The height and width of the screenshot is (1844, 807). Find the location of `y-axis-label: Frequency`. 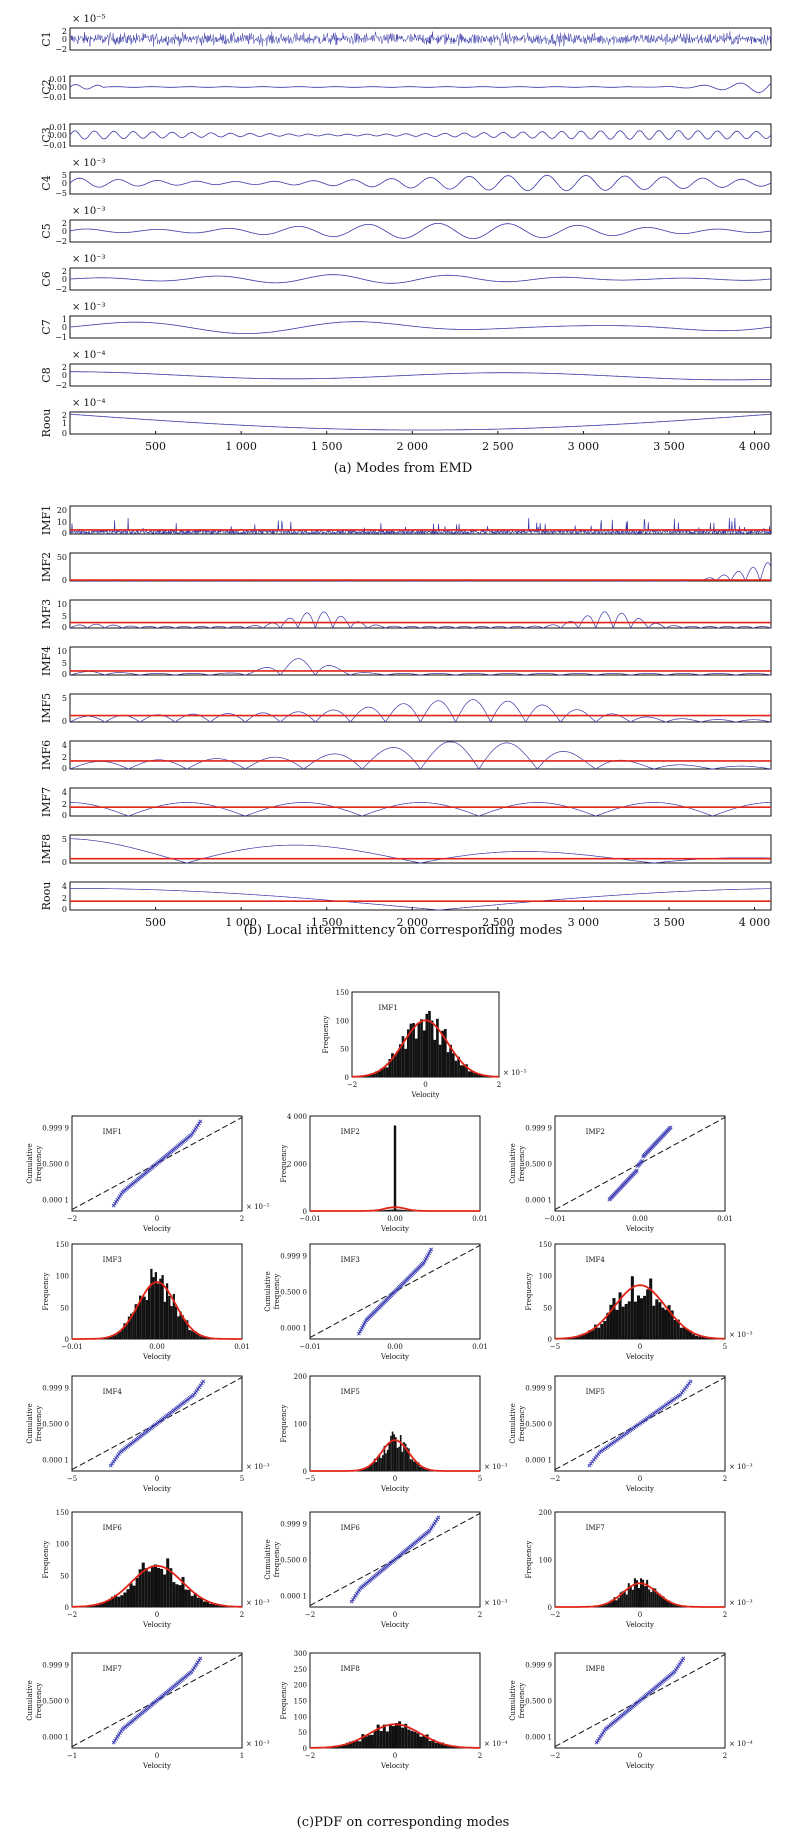

y-axis-label: Frequency is located at coordinates (529, 1292).